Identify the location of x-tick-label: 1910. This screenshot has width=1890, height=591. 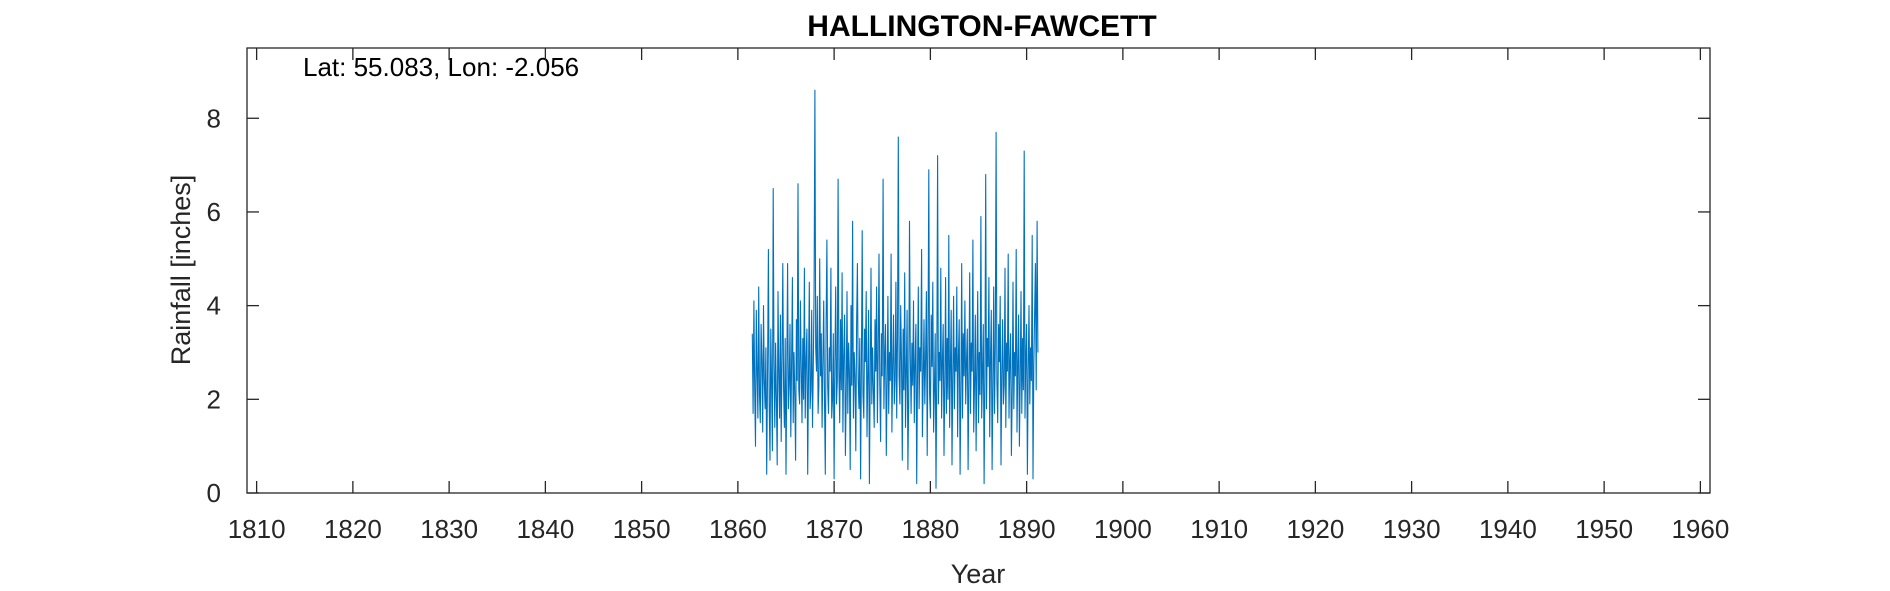
(1219, 529).